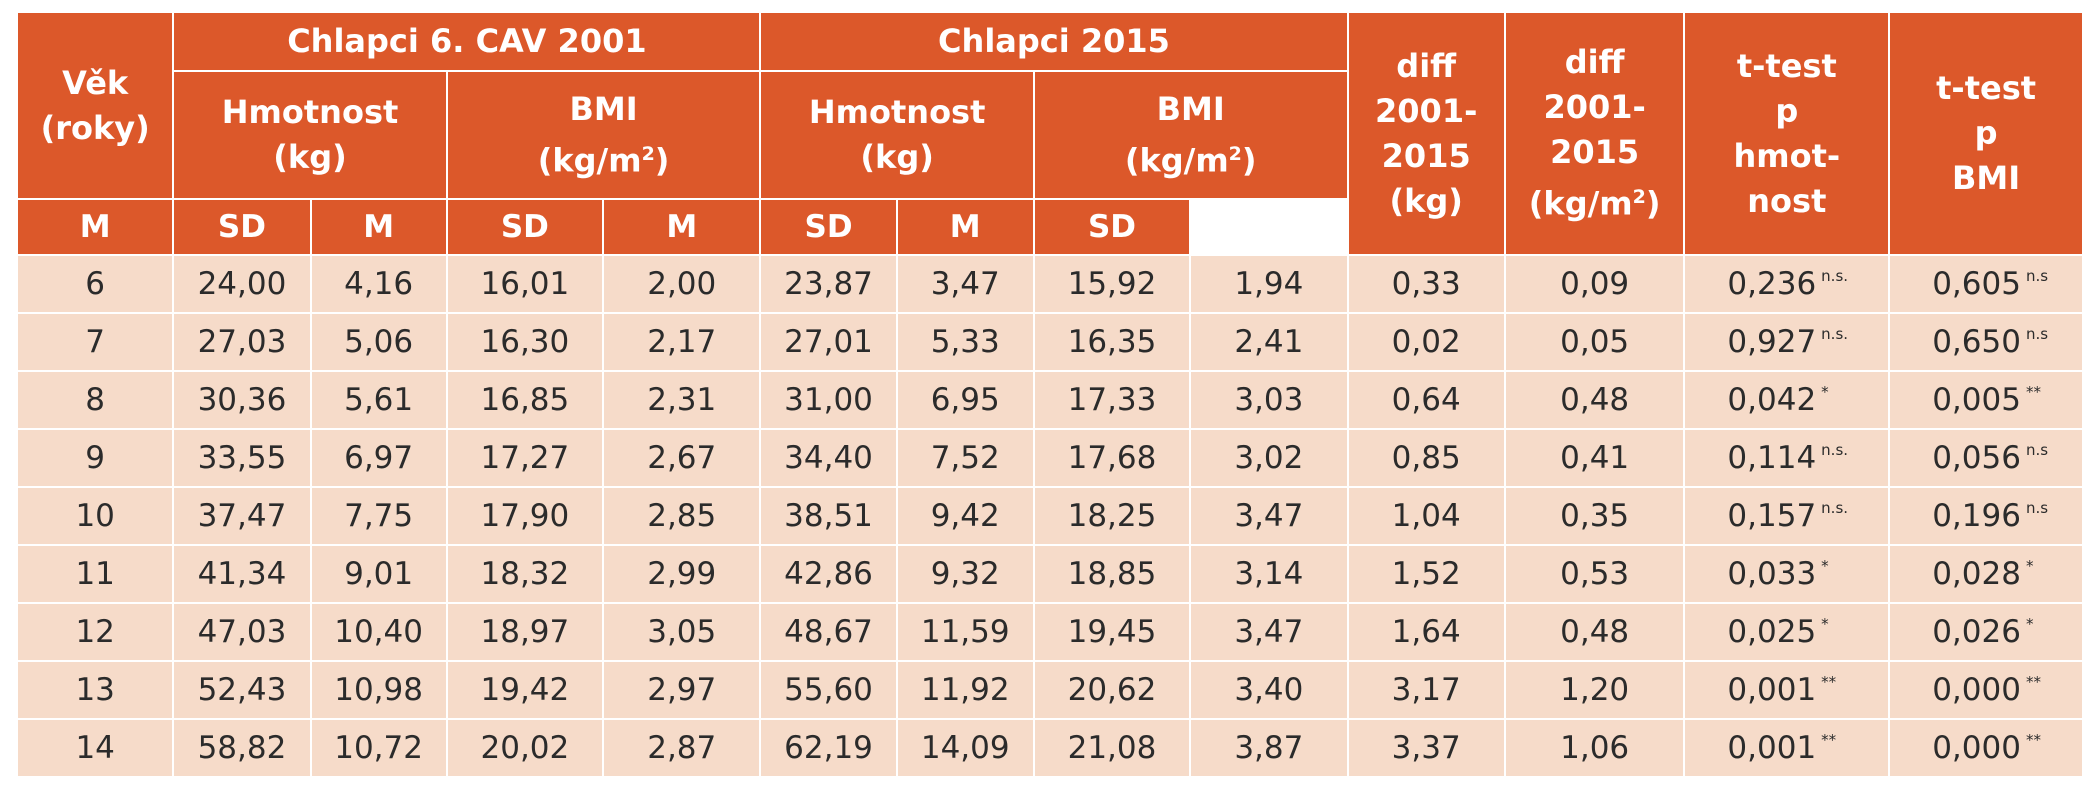 The image size is (2100, 800). Describe the element at coordinates (1787, 690) in the screenshot. I see `p-weight-cell: 0,001 **` at that location.